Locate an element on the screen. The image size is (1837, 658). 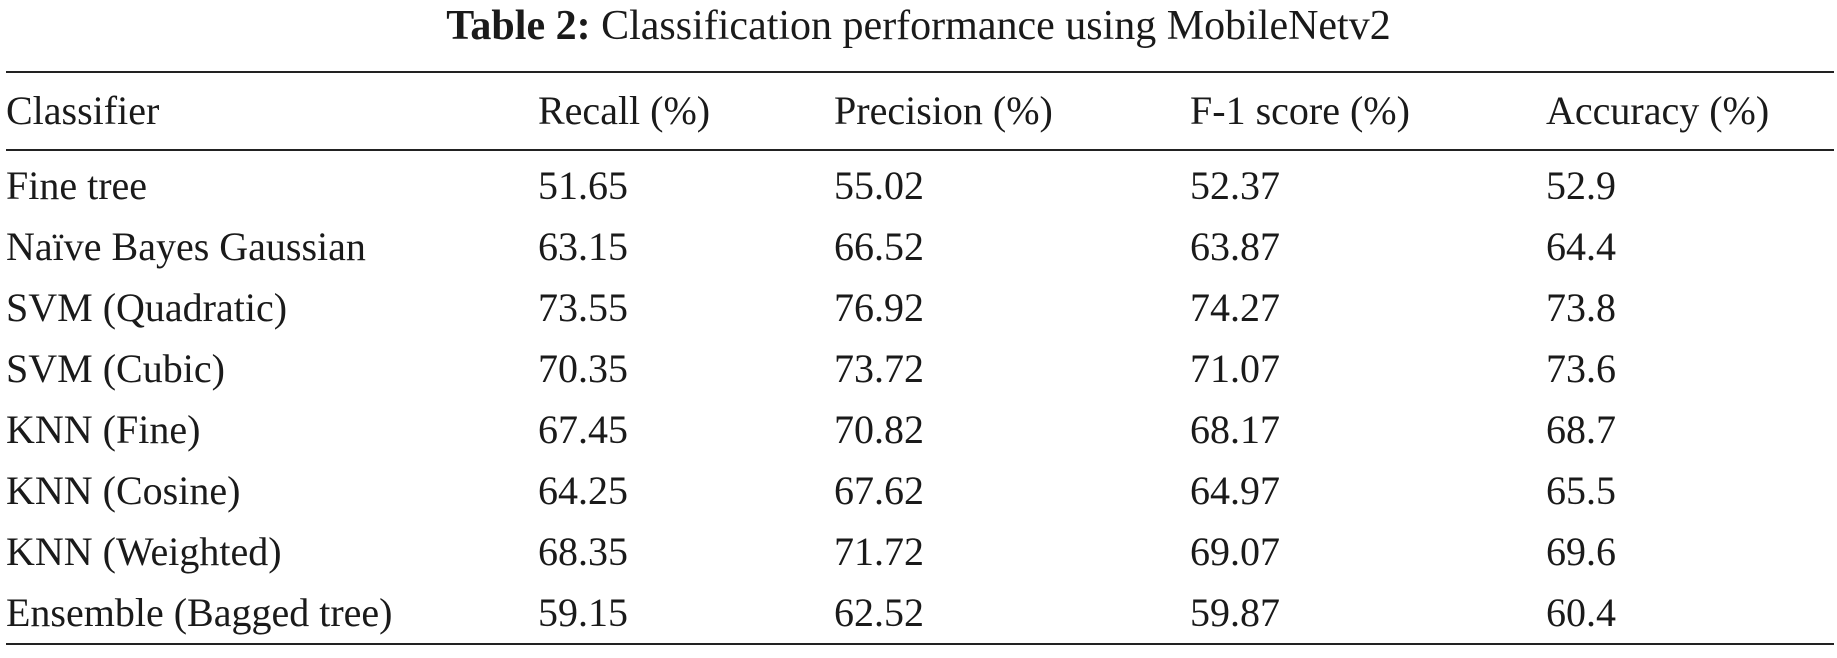
cell-precision: 71.72 is located at coordinates (879, 551).